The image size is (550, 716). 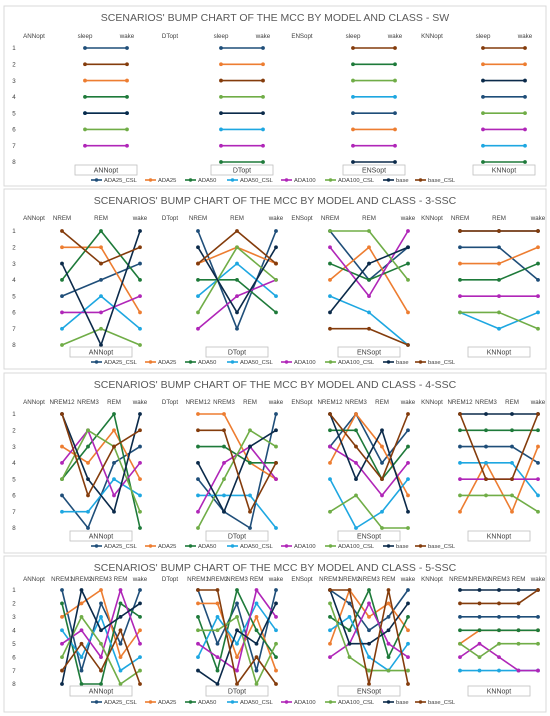 What do you see at coordinates (14, 644) in the screenshot?
I see `y-tick-label: 5` at bounding box center [14, 644].